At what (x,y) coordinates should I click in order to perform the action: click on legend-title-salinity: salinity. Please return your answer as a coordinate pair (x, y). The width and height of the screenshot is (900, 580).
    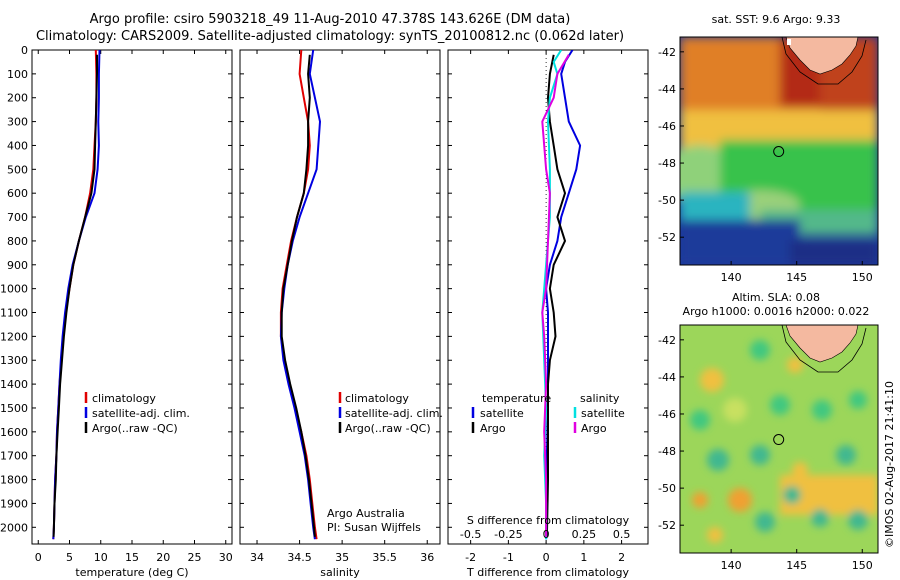
    Looking at the image, I should click on (600, 398).